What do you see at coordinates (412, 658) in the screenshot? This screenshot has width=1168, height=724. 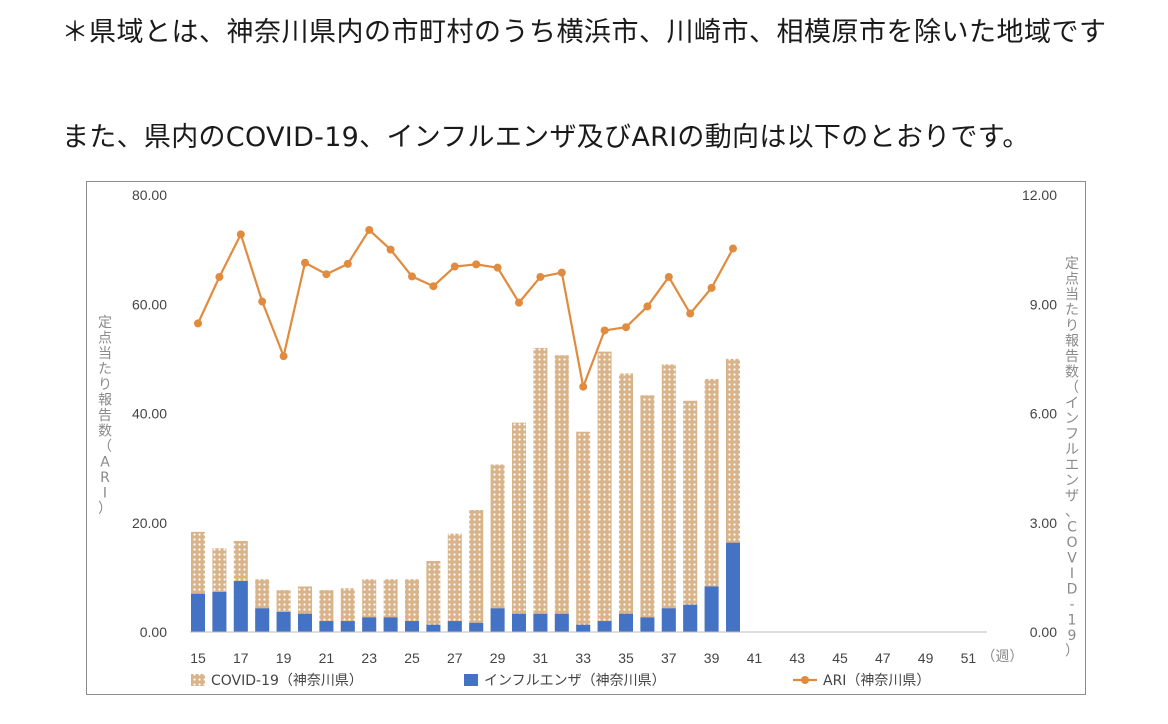 I see `x-tick-label: 25` at bounding box center [412, 658].